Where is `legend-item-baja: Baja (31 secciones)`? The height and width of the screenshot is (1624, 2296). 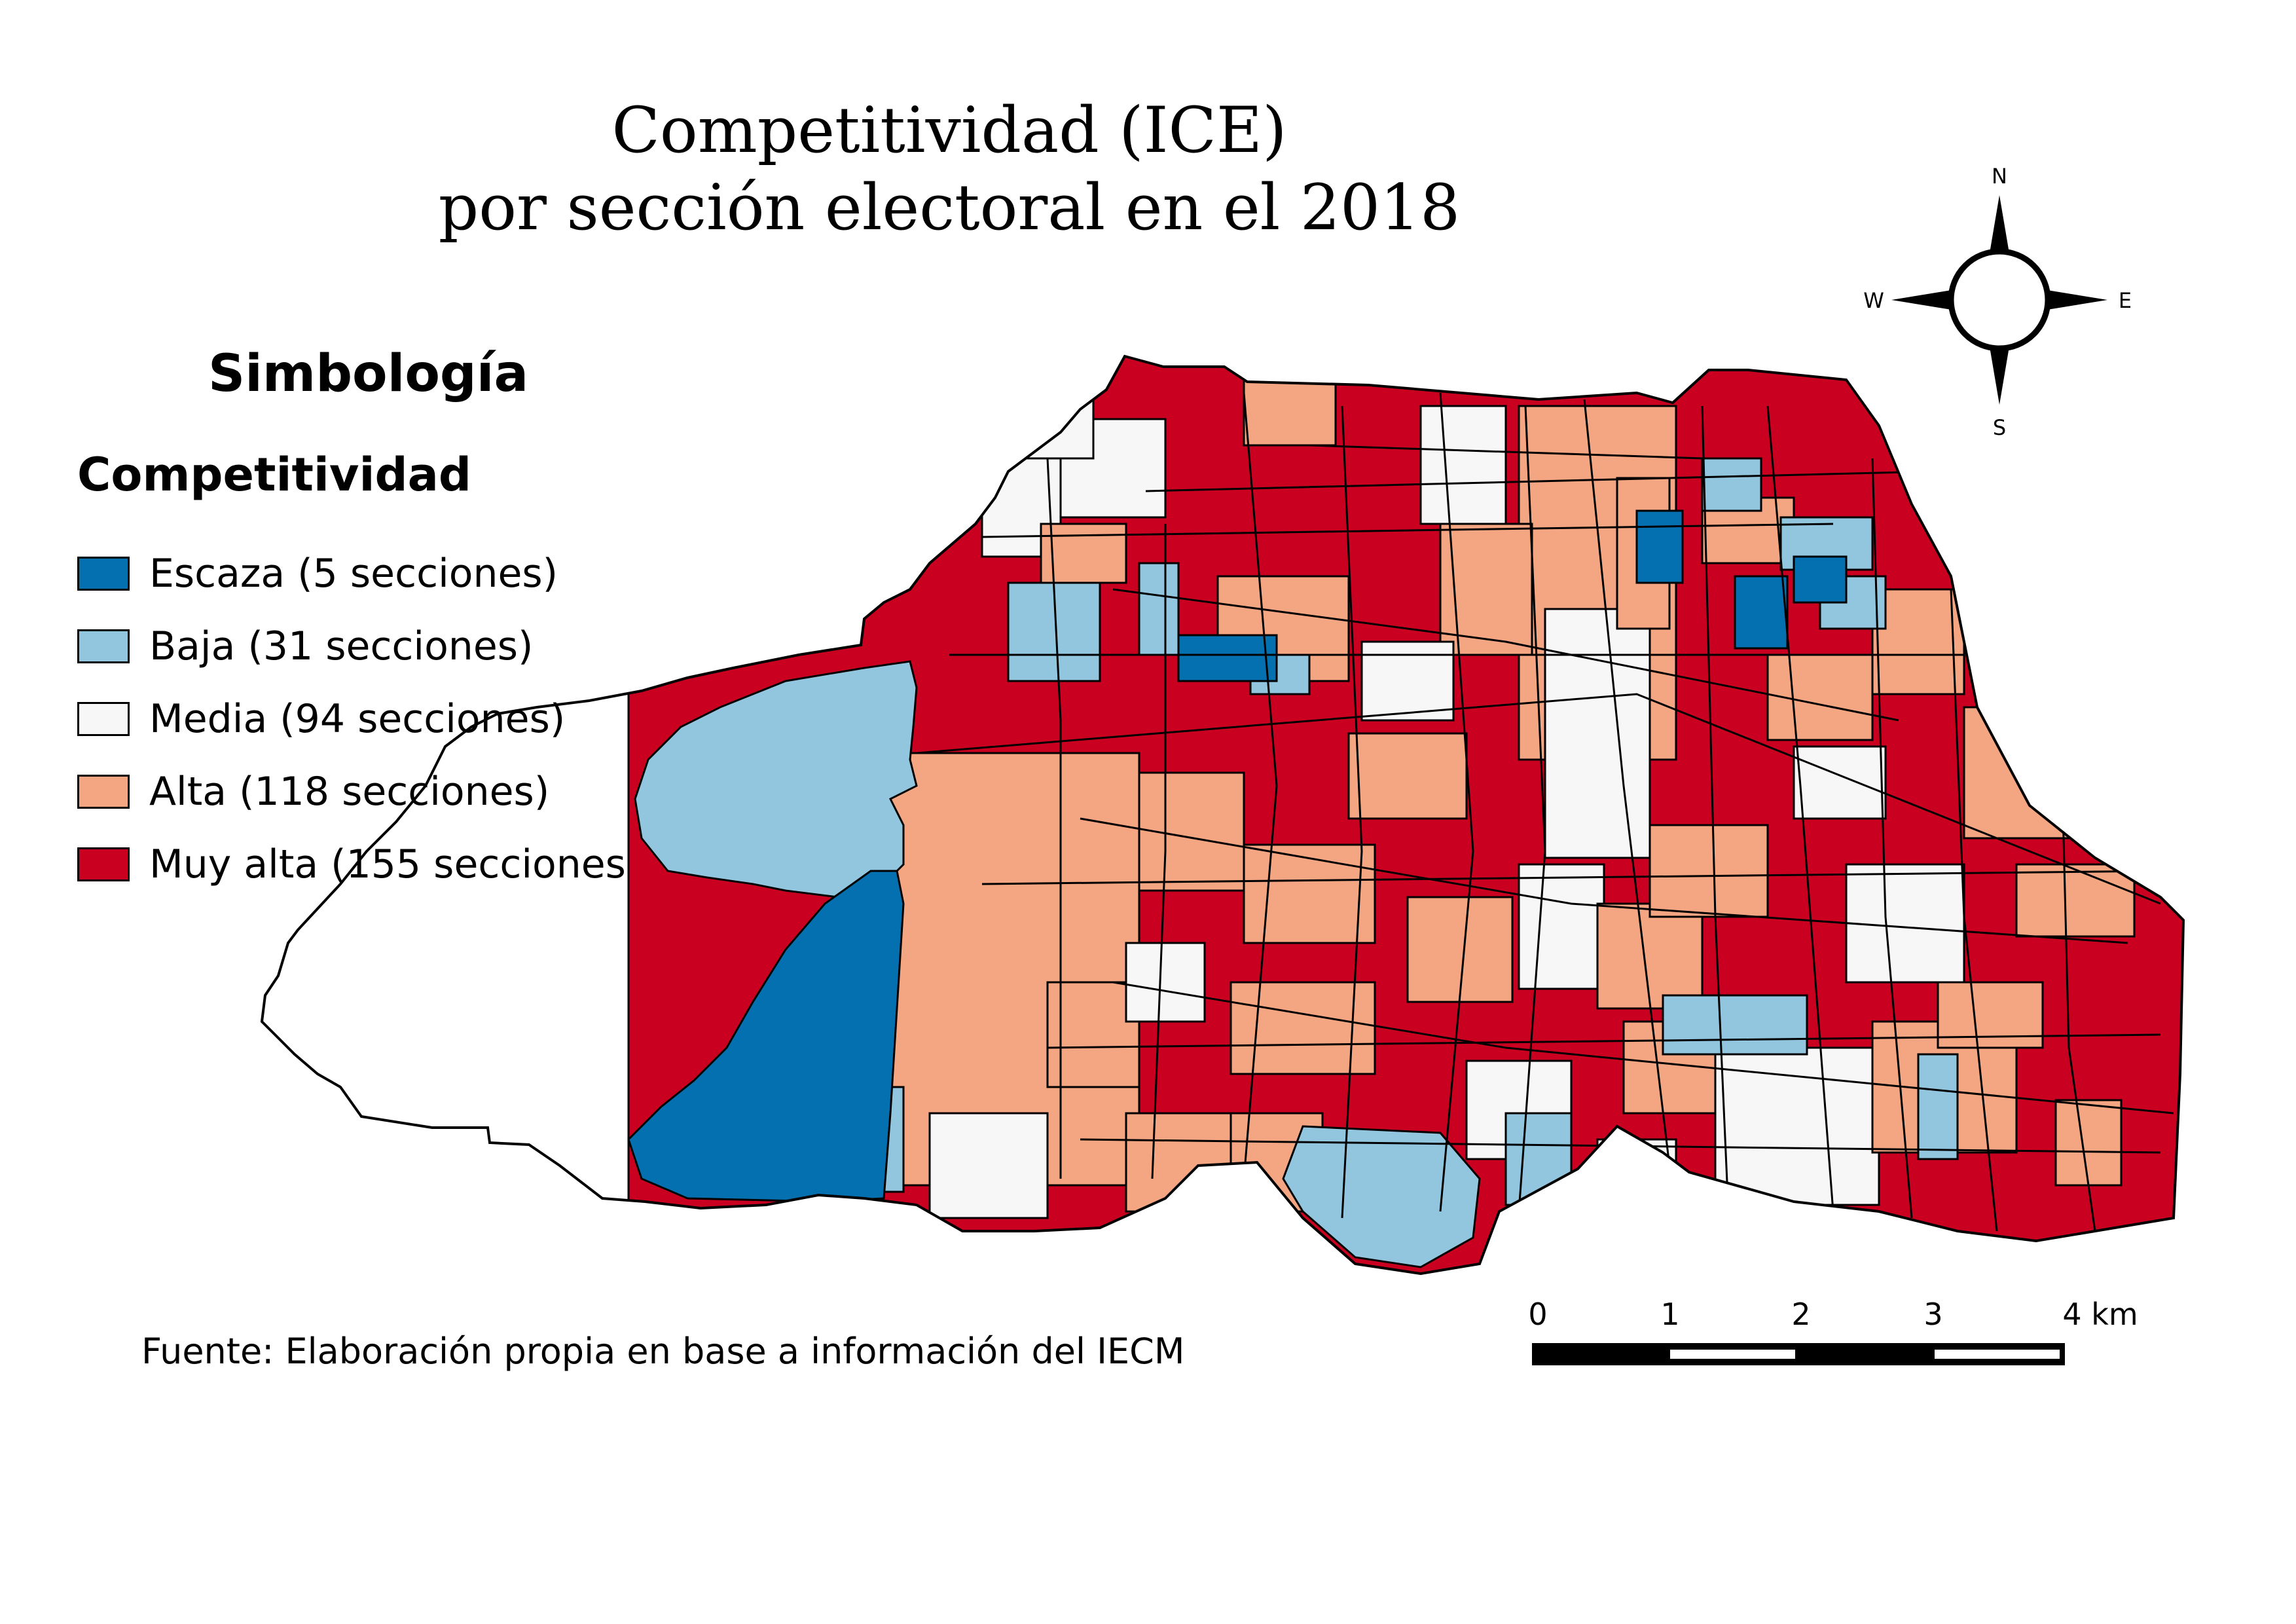 legend-item-baja: Baja (31 secciones) is located at coordinates (359, 646).